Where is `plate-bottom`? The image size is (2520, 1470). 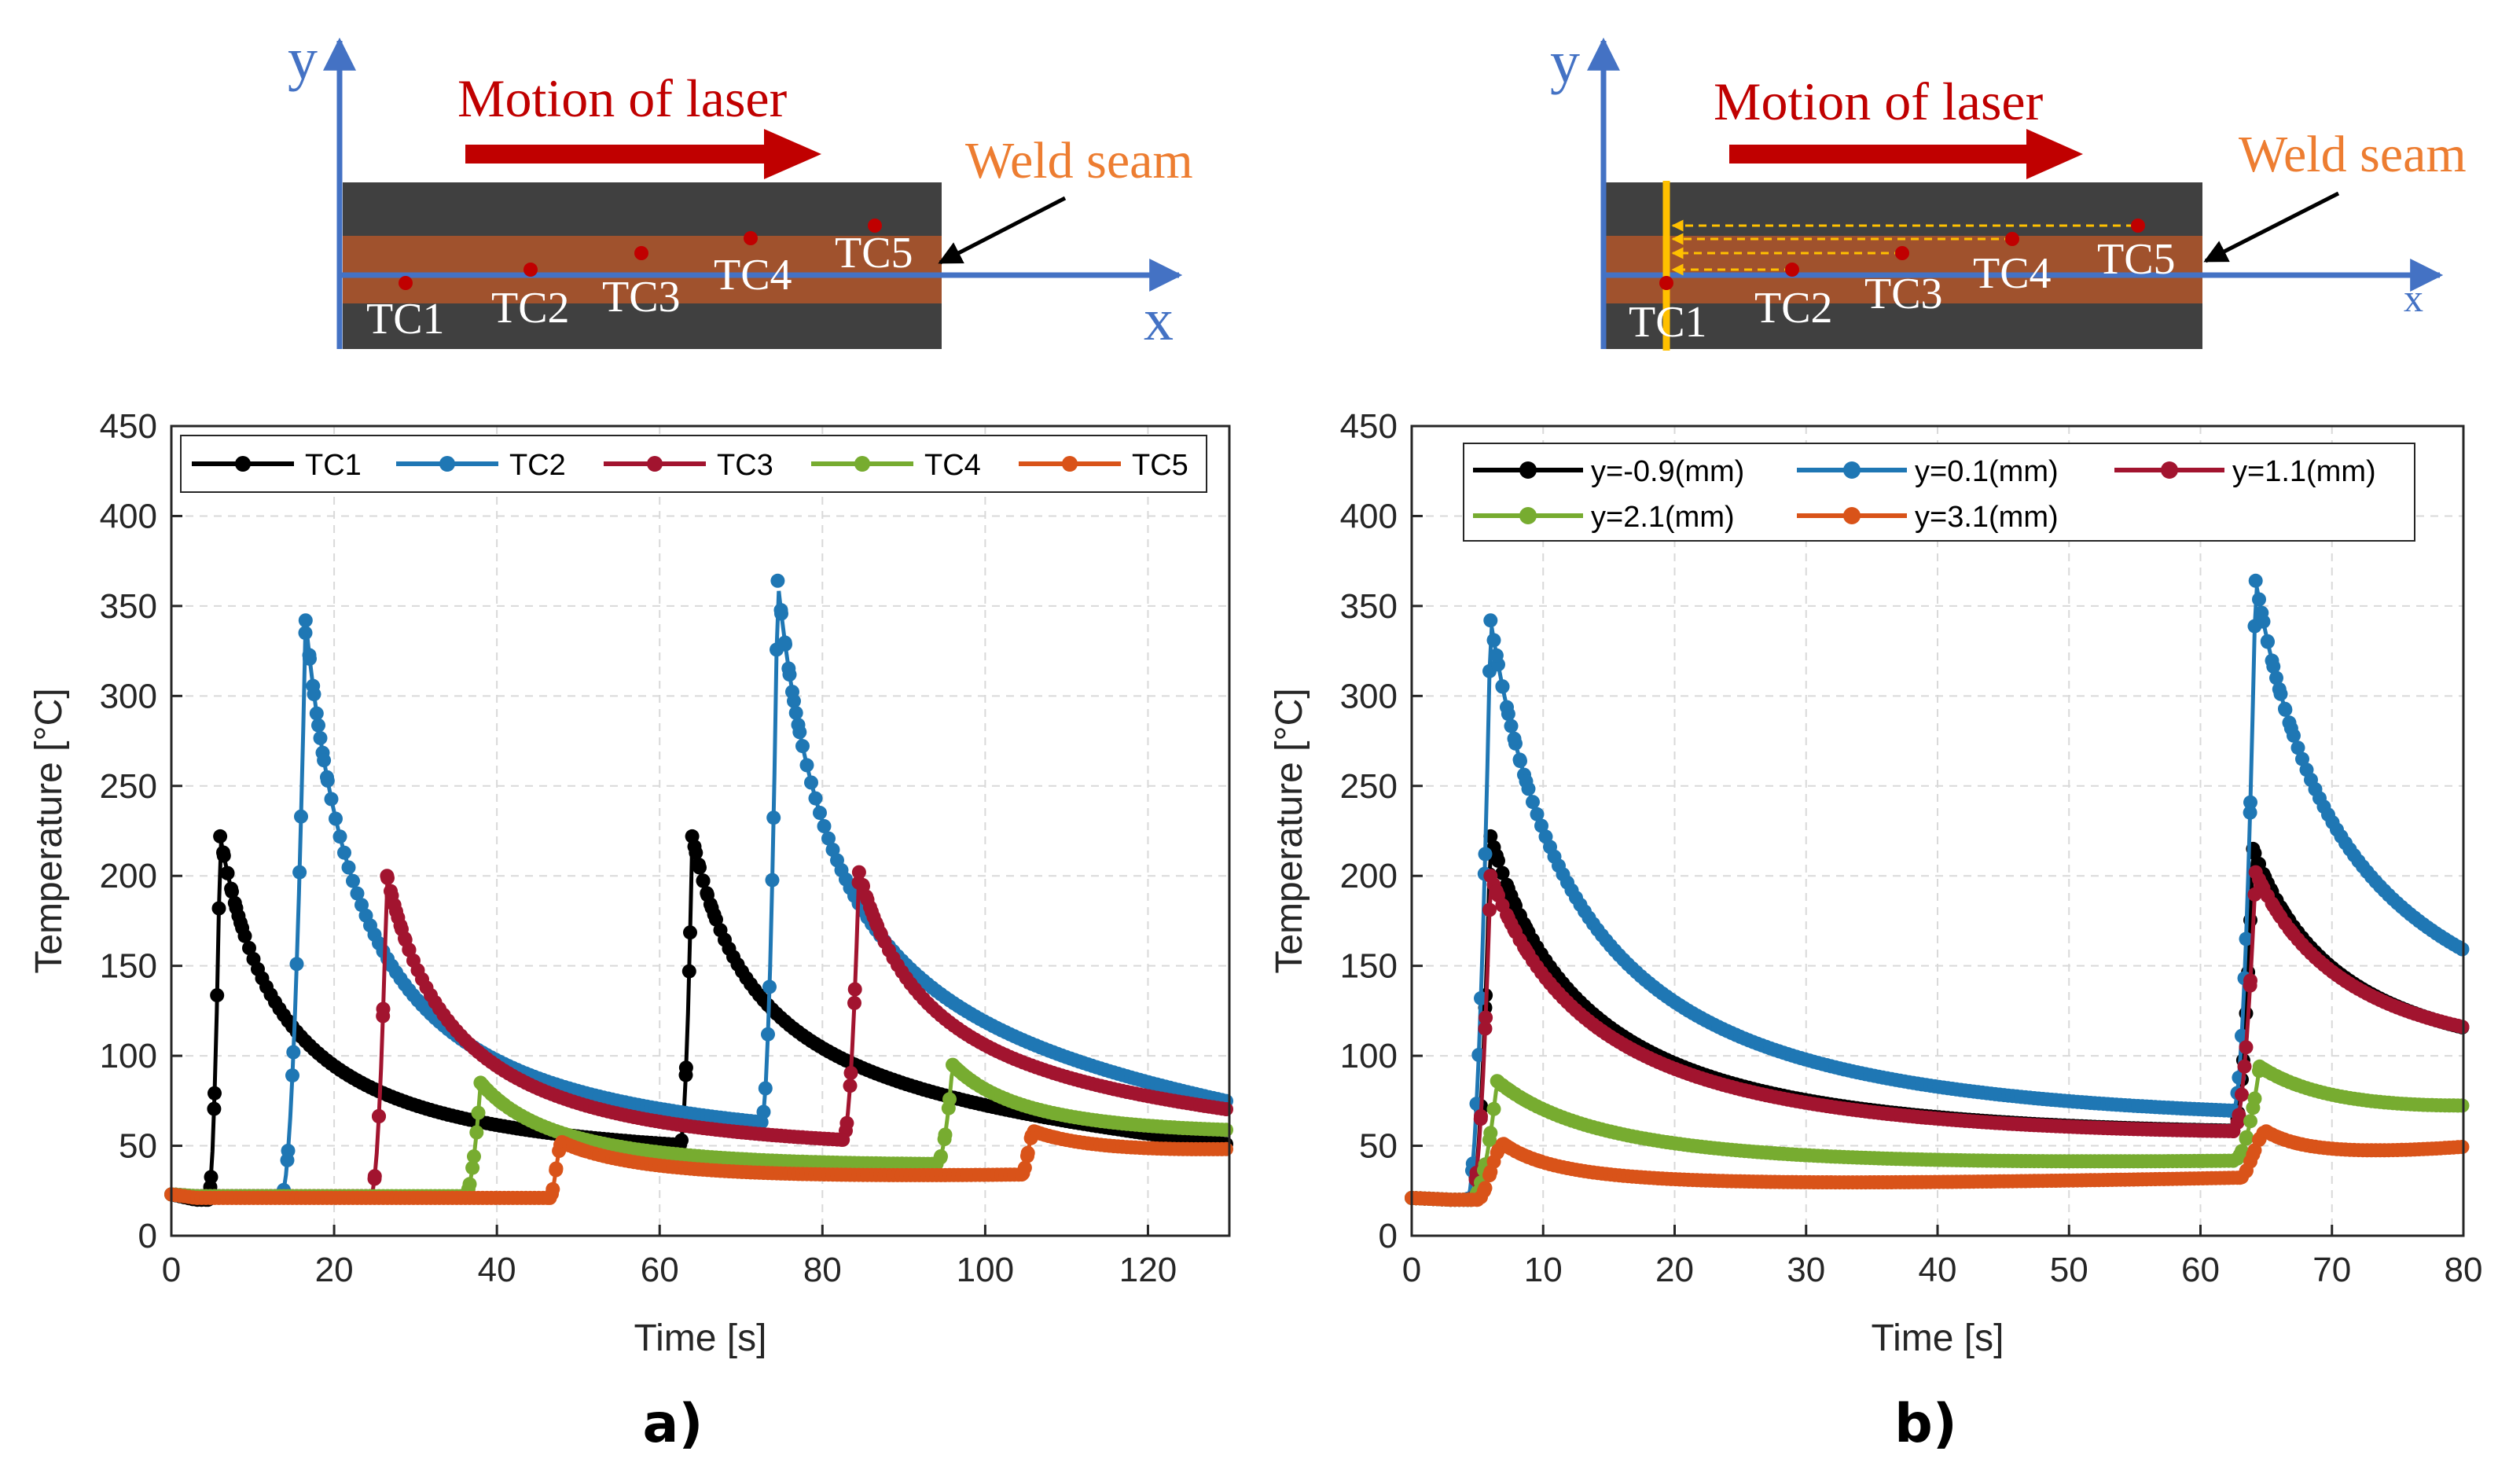
plate-bottom is located at coordinates (642, 326).